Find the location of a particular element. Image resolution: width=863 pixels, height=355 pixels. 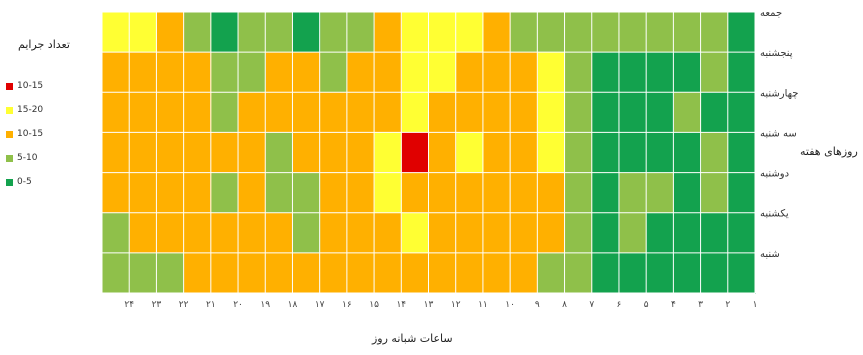

y-tick-label: پنجشنبه is located at coordinates (776, 53).